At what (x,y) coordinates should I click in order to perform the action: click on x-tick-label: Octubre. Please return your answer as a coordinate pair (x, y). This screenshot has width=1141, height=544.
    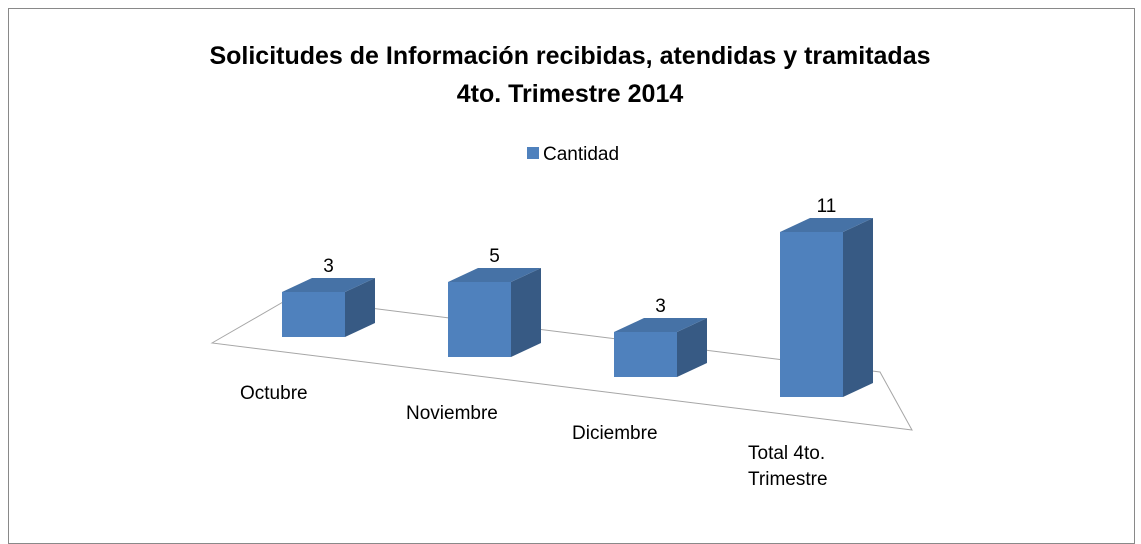
    Looking at the image, I should click on (274, 393).